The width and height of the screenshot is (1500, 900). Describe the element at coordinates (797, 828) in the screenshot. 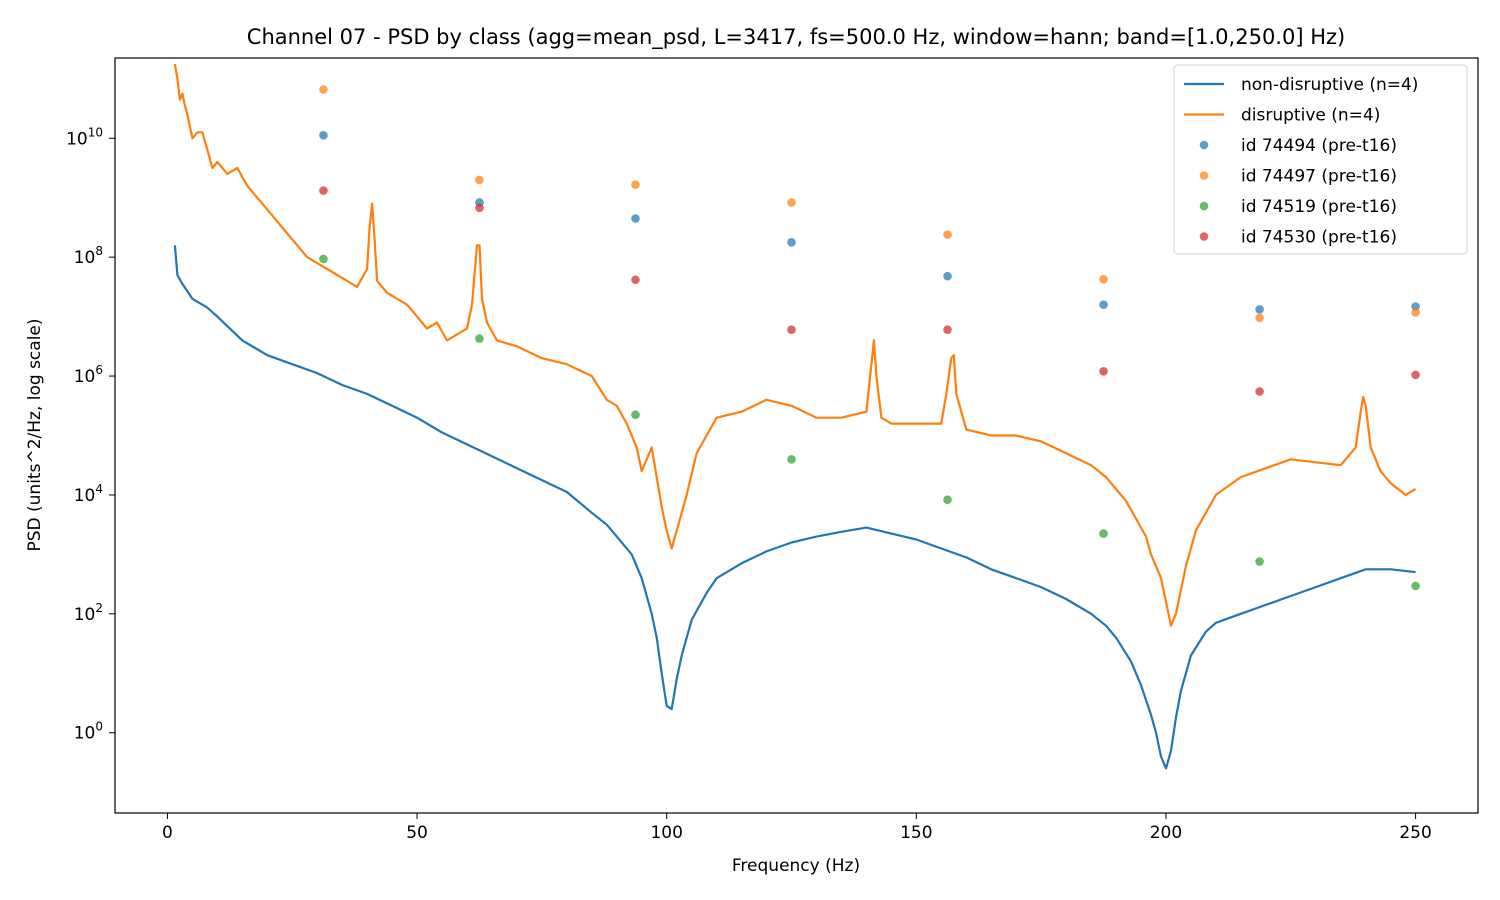

I see `x-axis: 0 50 100 150 200 250` at that location.